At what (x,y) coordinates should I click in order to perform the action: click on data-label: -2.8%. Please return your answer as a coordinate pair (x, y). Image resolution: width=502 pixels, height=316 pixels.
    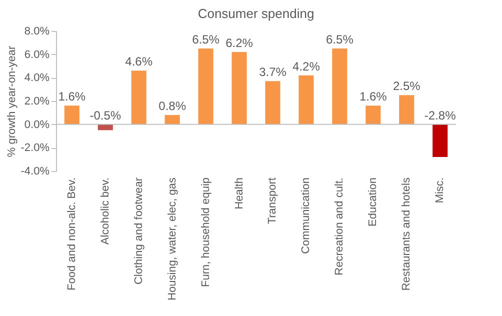
    Looking at the image, I should click on (440, 115).